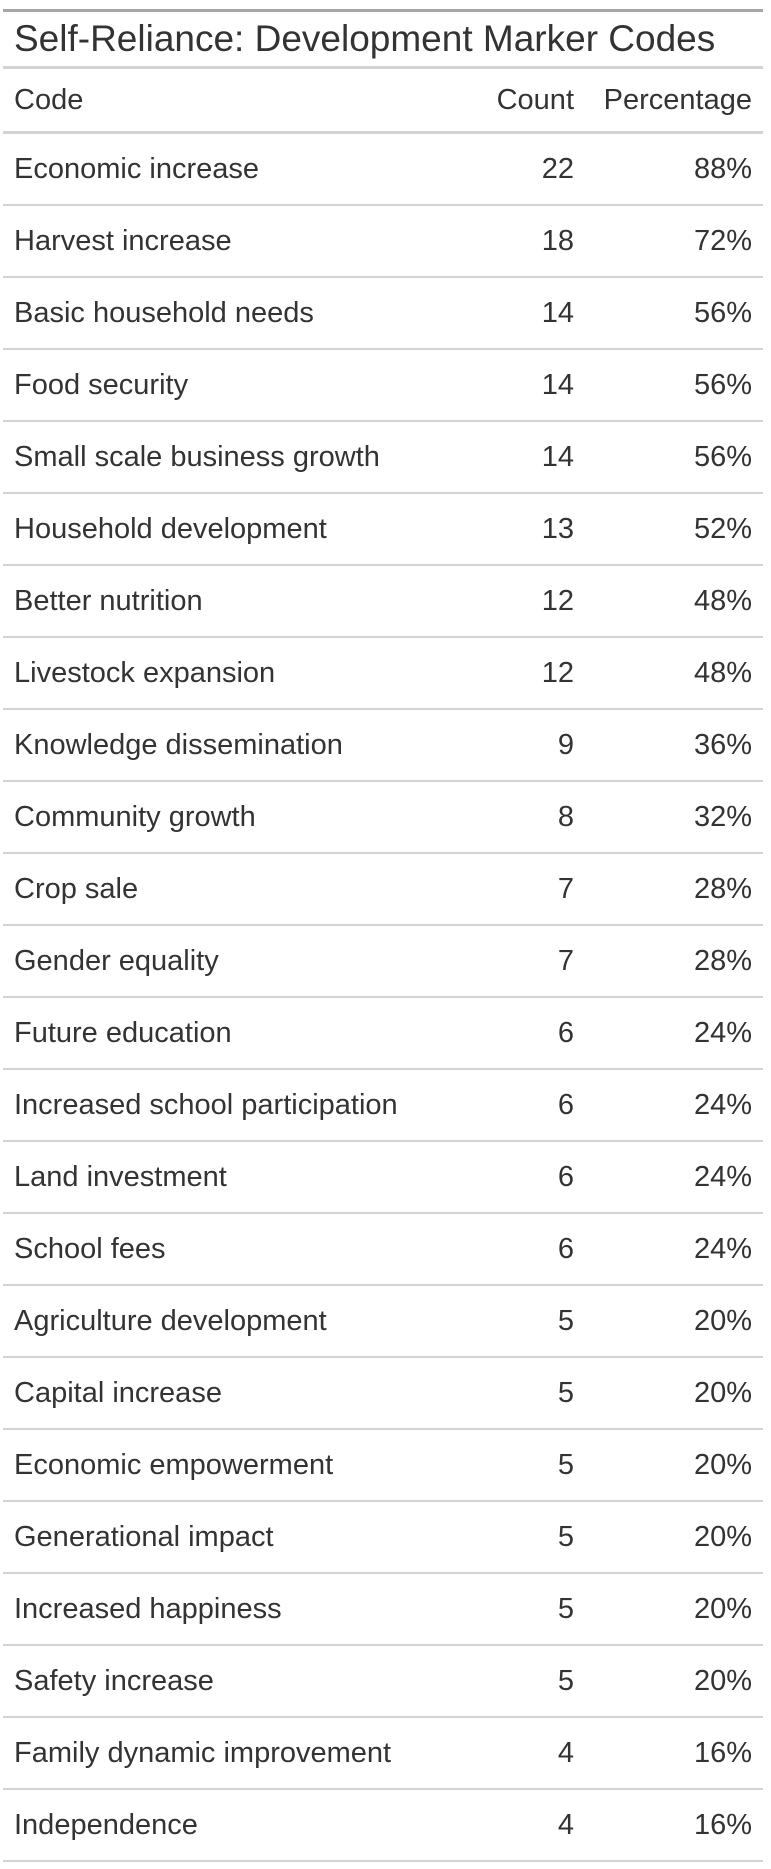 Image resolution: width=771 pixels, height=1869 pixels. What do you see at coordinates (237, 169) in the screenshot?
I see `cell-code: Economic increase` at bounding box center [237, 169].